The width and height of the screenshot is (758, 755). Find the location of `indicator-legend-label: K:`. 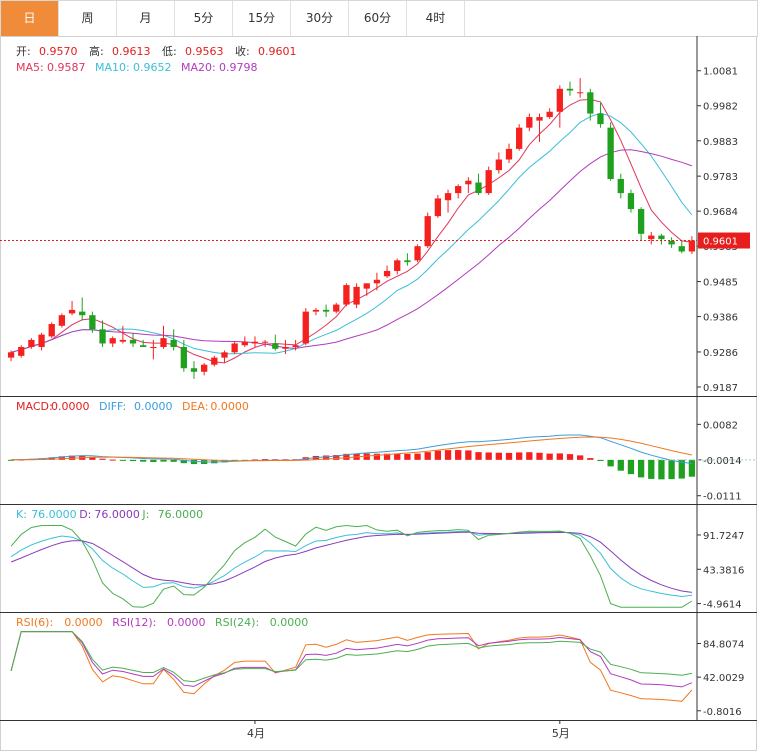

indicator-legend-label: K: is located at coordinates (21, 514).